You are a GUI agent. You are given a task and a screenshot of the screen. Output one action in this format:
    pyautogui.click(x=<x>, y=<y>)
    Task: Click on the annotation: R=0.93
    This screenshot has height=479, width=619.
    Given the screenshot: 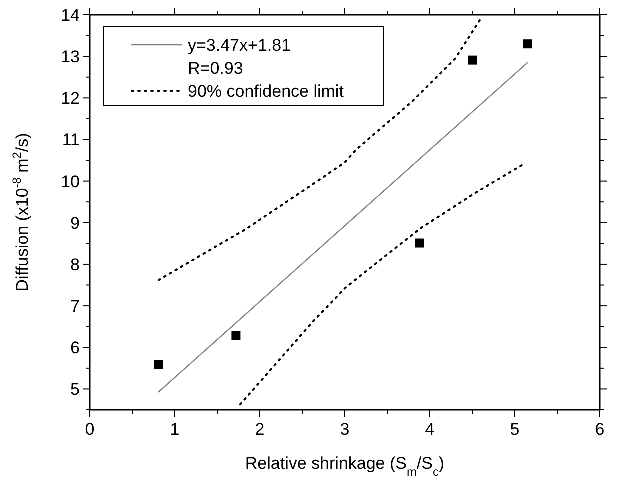 What is the action you would take?
    pyautogui.click(x=216, y=68)
    